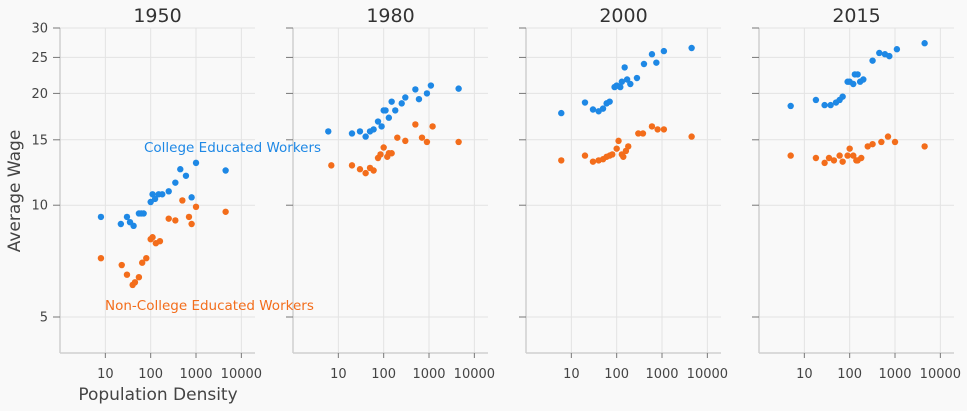 Image resolution: width=967 pixels, height=411 pixels. I want to click on x-axis-label: Population Density, so click(157, 395).